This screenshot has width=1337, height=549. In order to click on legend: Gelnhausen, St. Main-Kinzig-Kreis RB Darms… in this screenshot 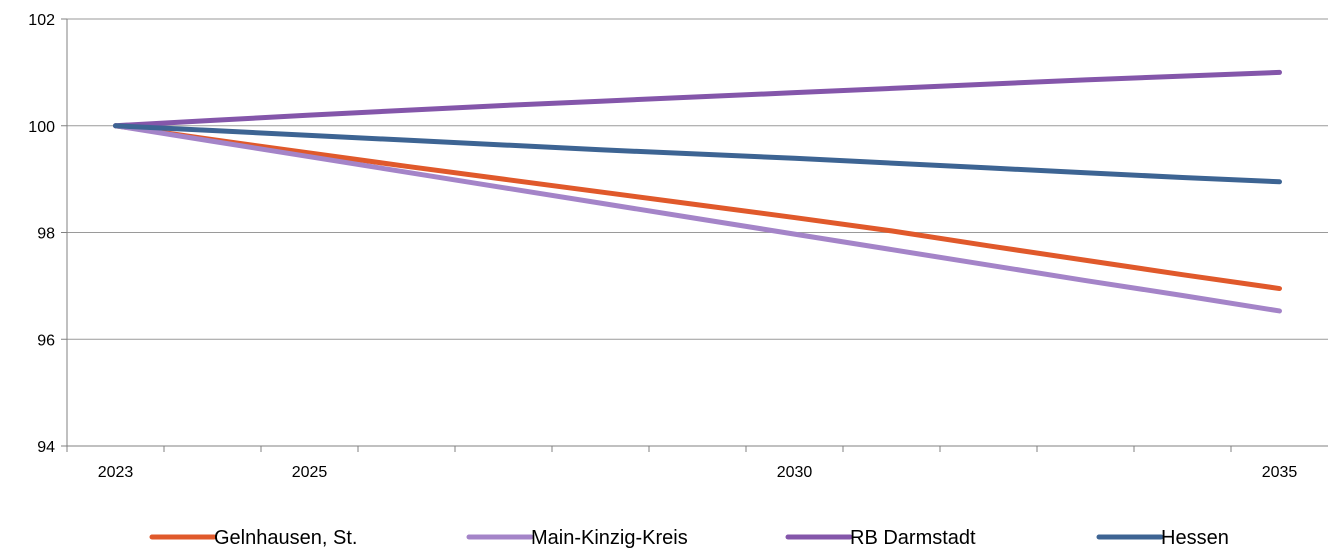, I will do `click(689, 538)`.